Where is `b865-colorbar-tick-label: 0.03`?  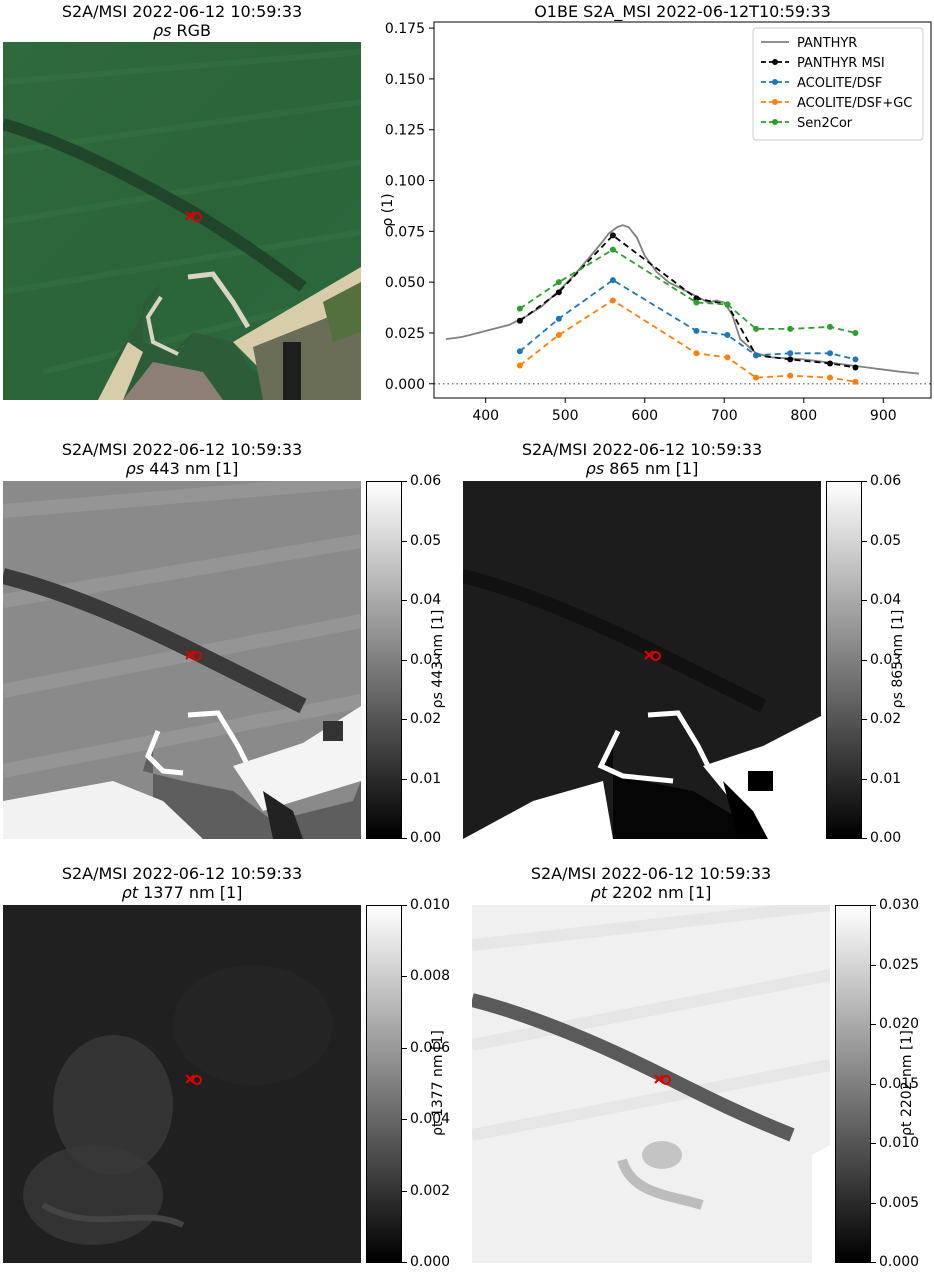
b865-colorbar-tick-label: 0.03 is located at coordinates (886, 660).